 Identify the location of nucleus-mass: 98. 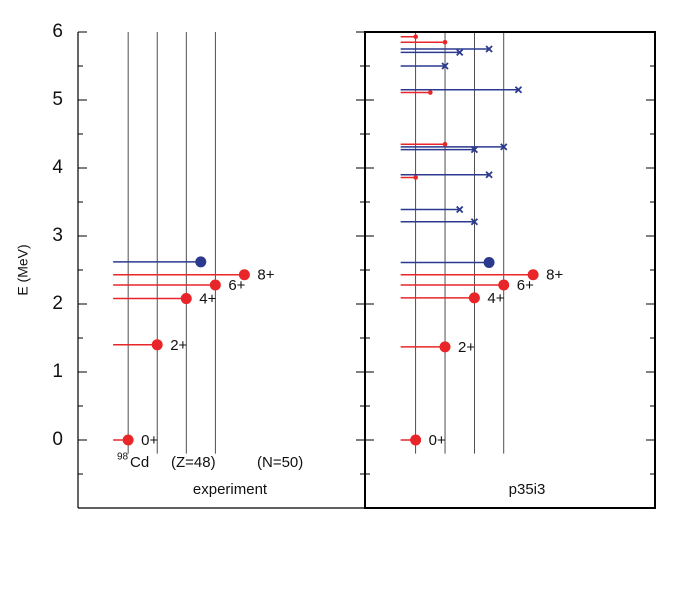
(123, 457).